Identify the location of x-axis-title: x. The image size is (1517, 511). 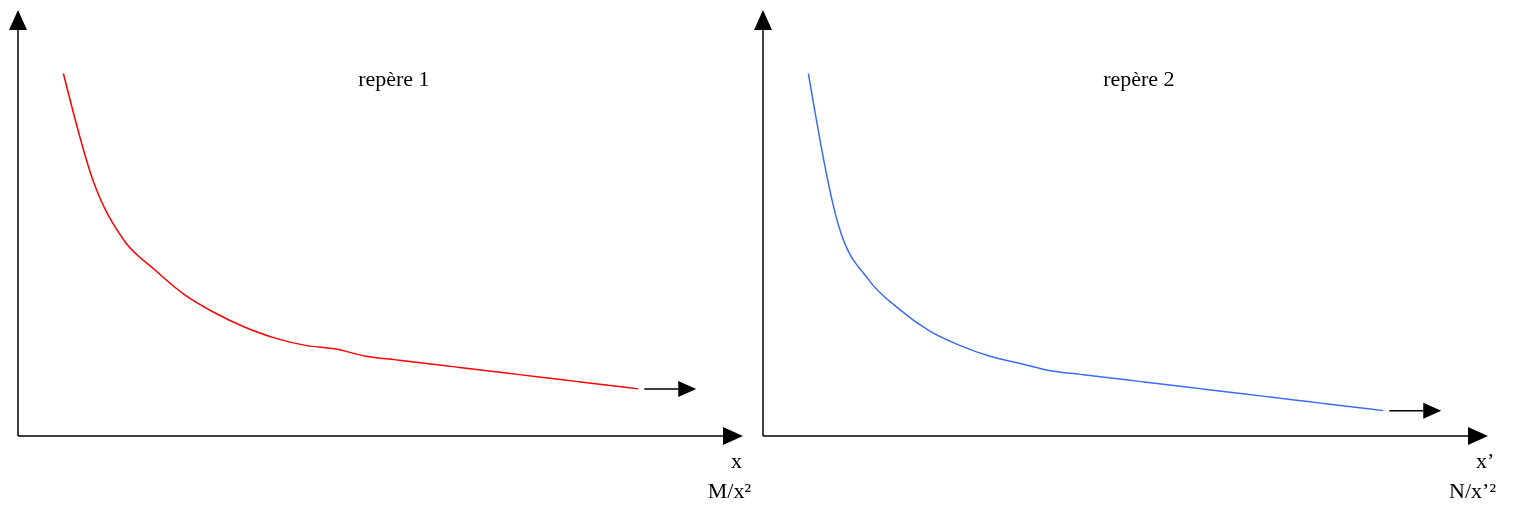
(736, 461).